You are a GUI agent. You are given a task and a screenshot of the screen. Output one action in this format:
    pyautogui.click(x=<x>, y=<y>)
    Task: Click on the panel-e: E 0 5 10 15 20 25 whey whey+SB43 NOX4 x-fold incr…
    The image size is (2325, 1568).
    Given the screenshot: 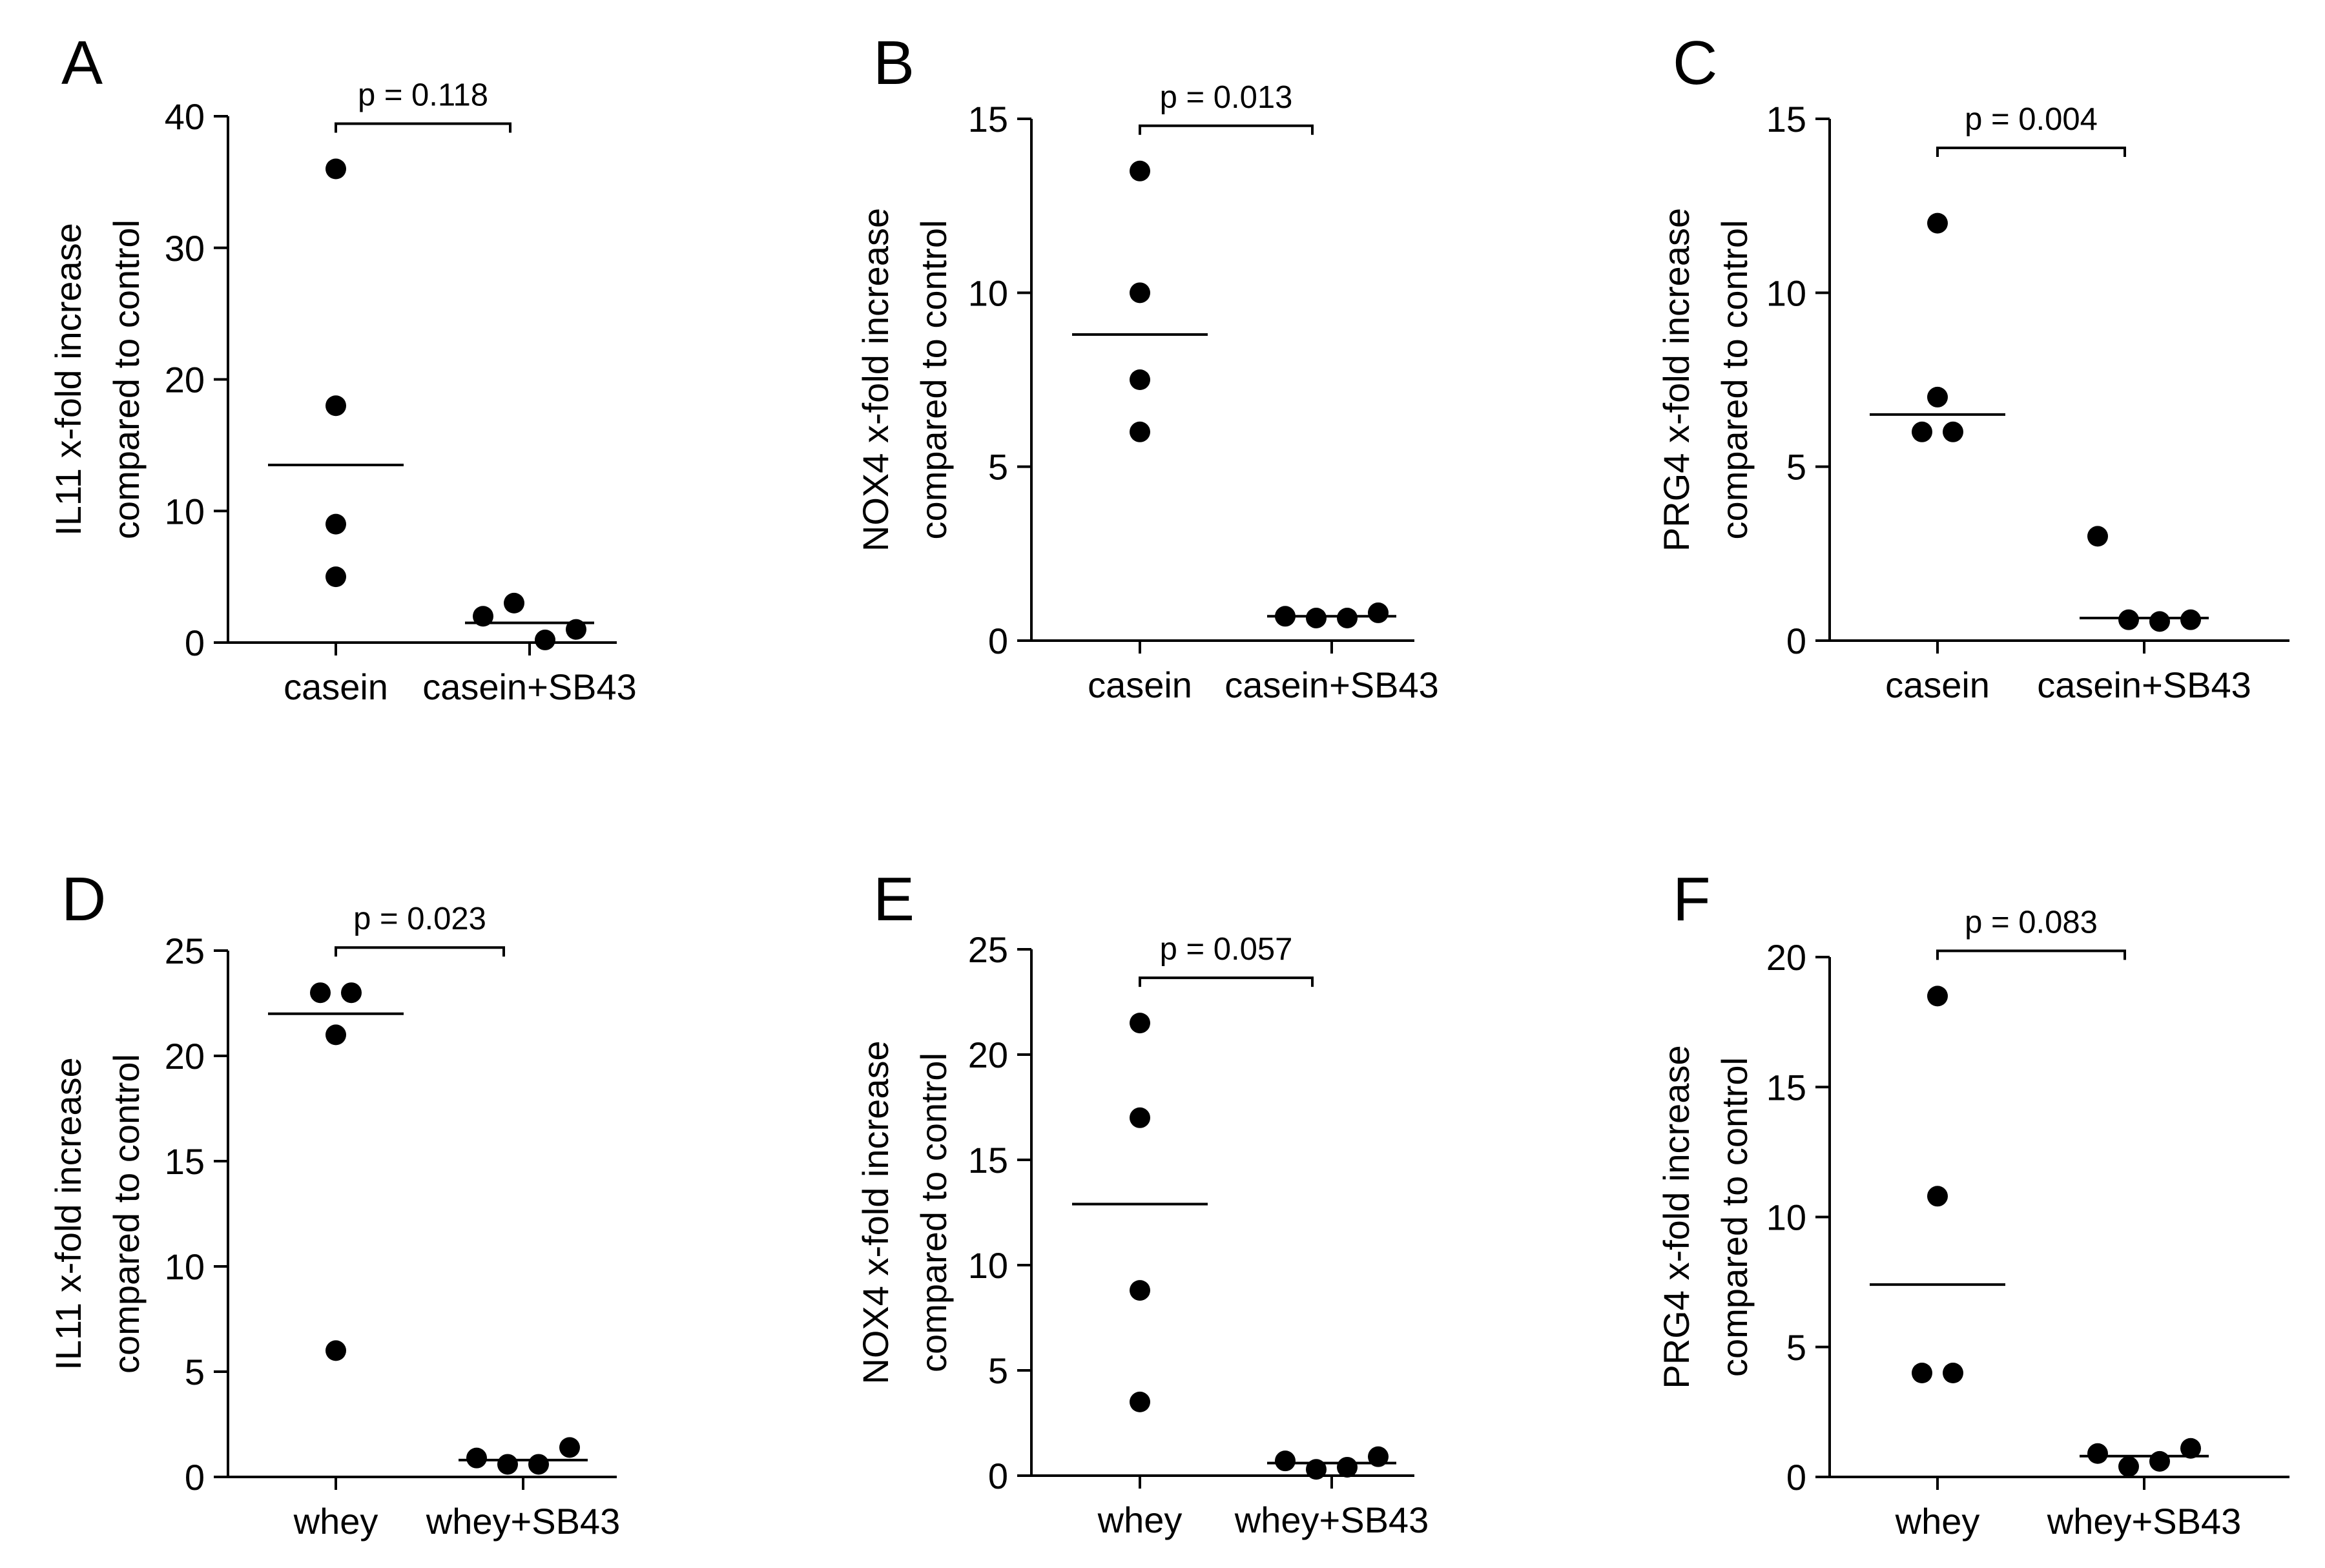 What is the action you would take?
    pyautogui.click(x=1142, y=1202)
    